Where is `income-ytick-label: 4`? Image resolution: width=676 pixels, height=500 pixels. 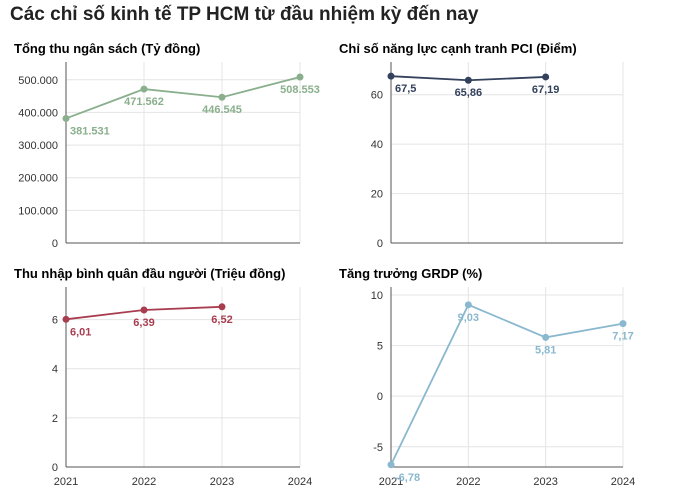 income-ytick-label: 4 is located at coordinates (55, 370).